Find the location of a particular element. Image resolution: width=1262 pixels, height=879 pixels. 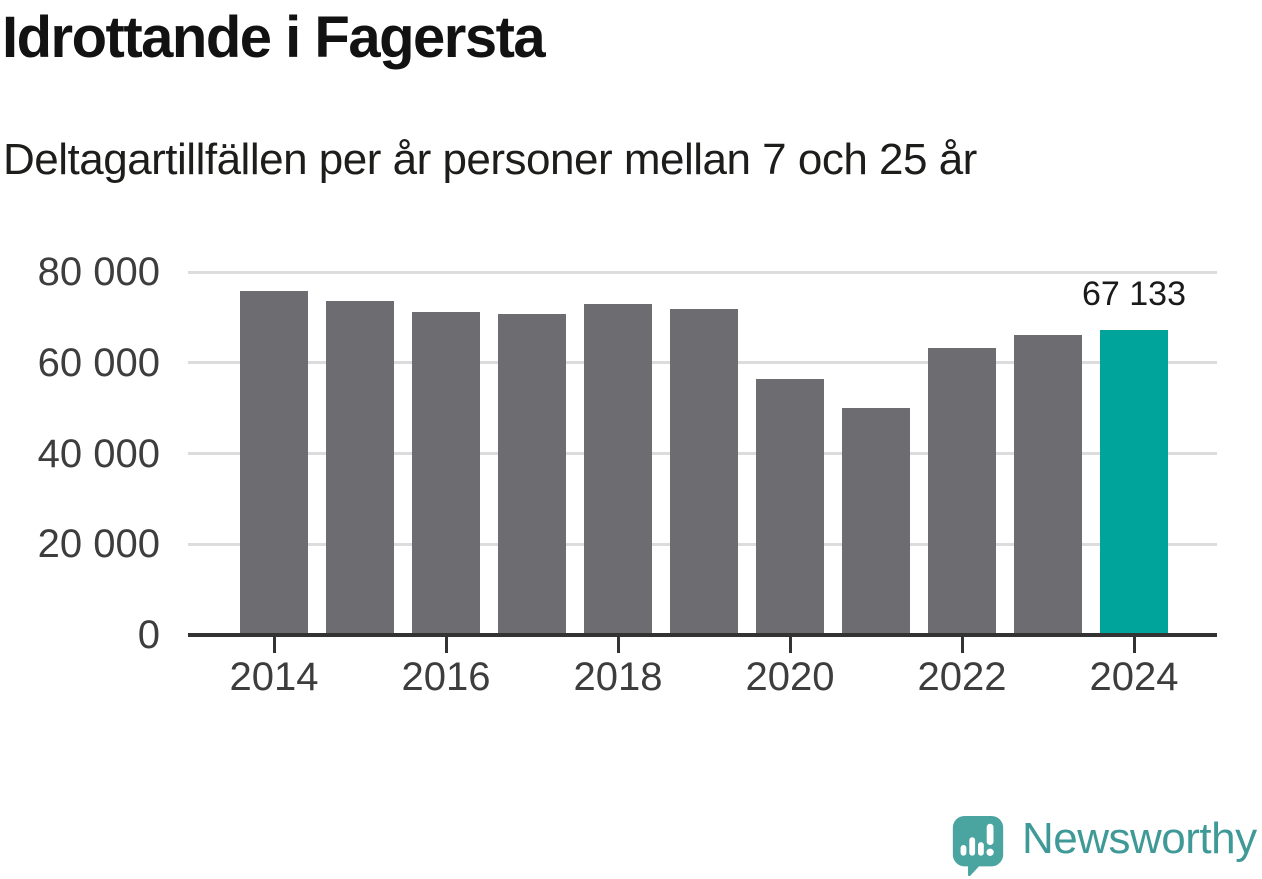

x-axis-label: 2016 is located at coordinates (446, 677).